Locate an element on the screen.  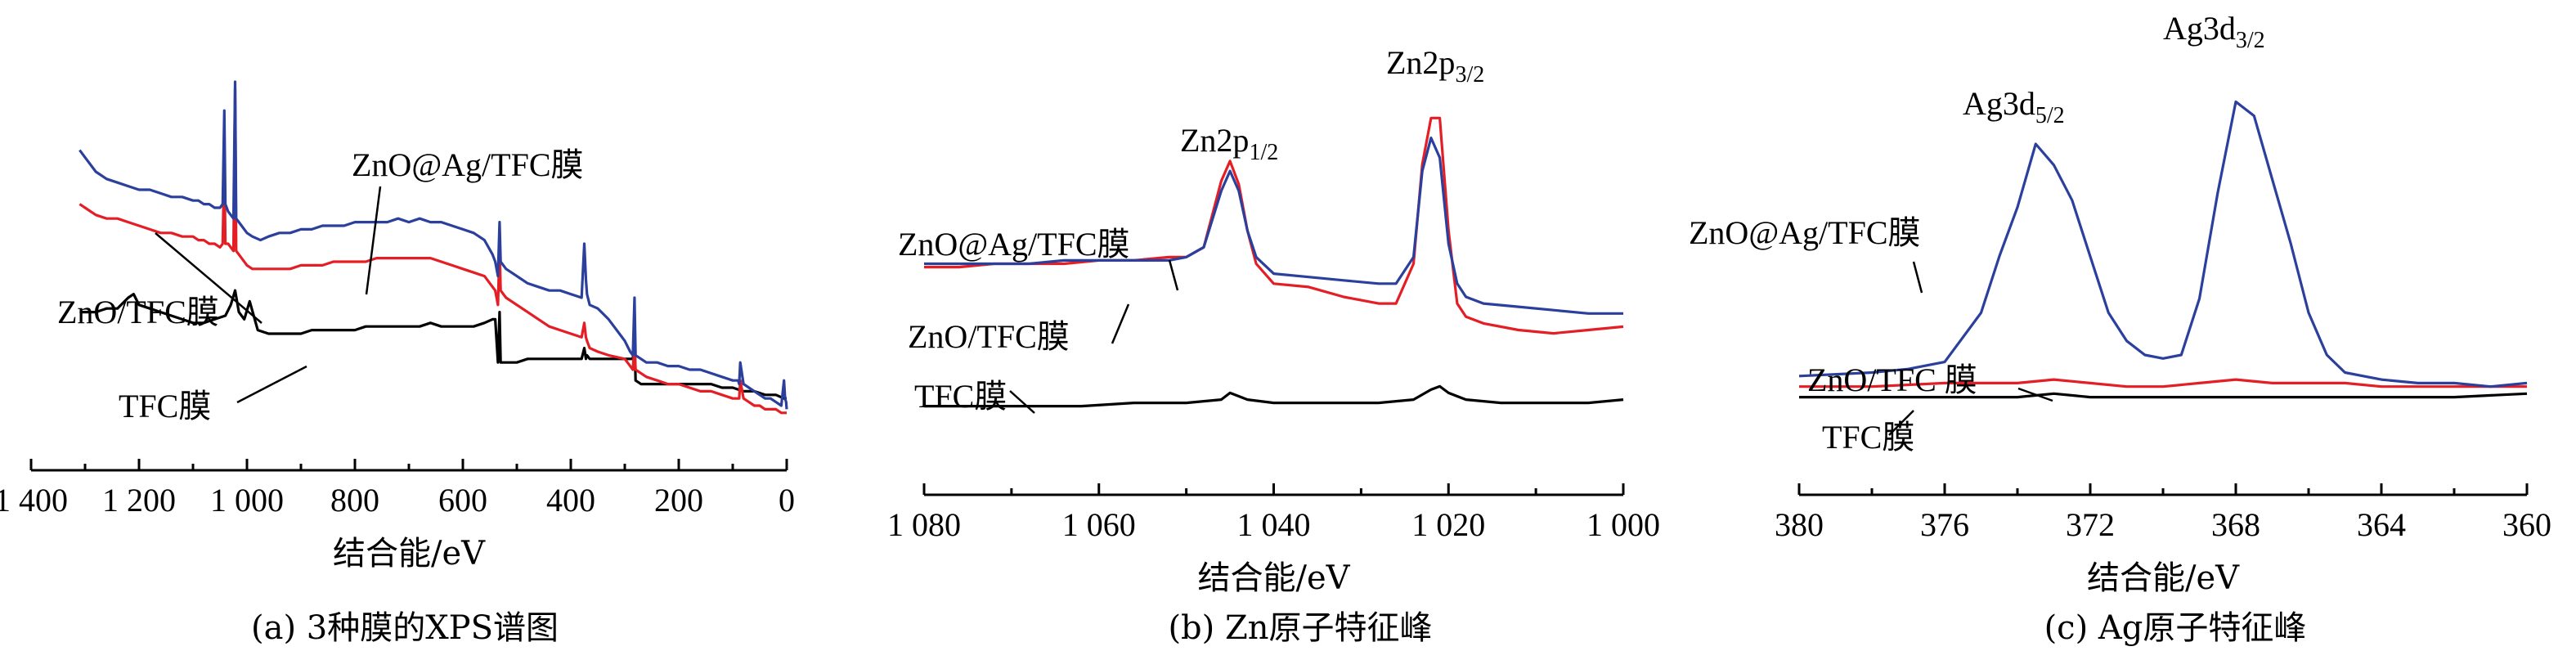
x-tick-label: 600 is located at coordinates (462, 500).